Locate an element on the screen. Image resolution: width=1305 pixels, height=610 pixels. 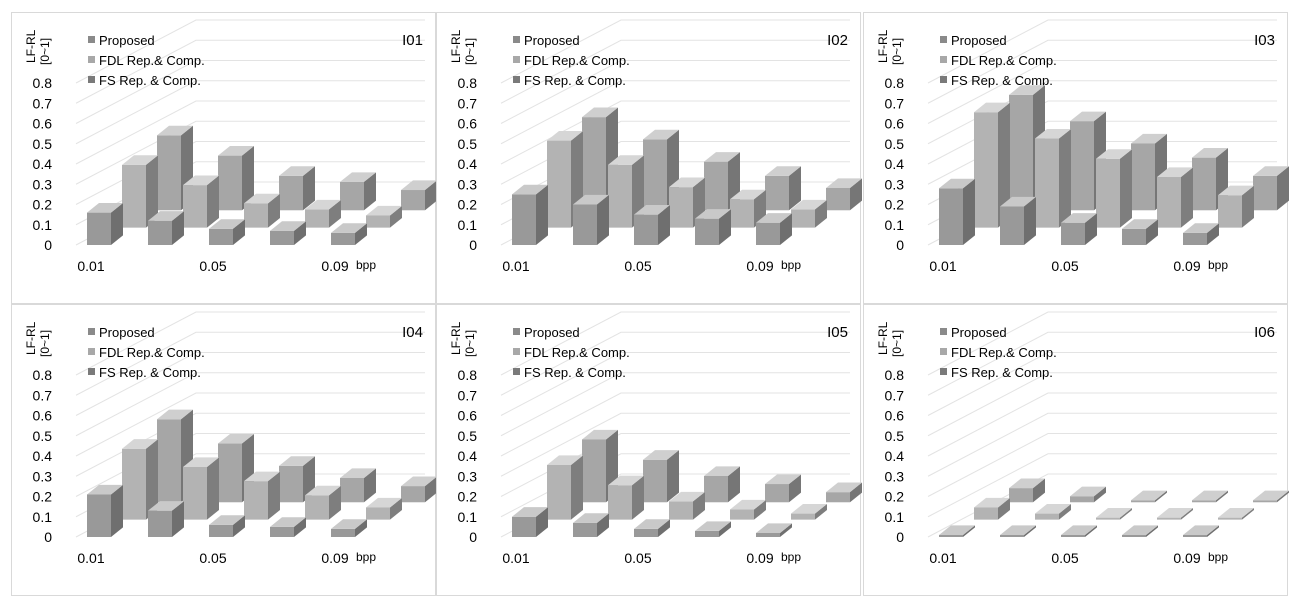
legend-entry: FS Rep. & Comp. is located at coordinates (1002, 80).